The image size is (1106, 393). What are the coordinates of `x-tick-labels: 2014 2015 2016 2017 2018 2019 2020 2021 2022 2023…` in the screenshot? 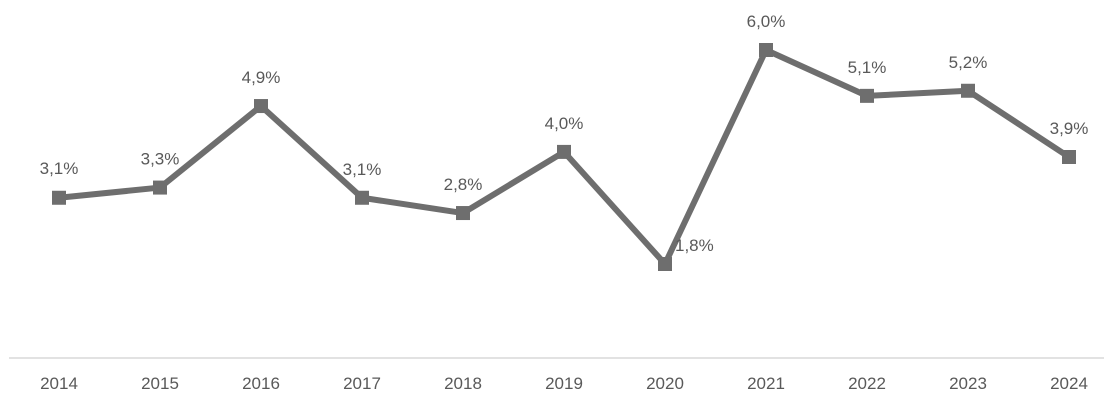 It's located at (564, 383).